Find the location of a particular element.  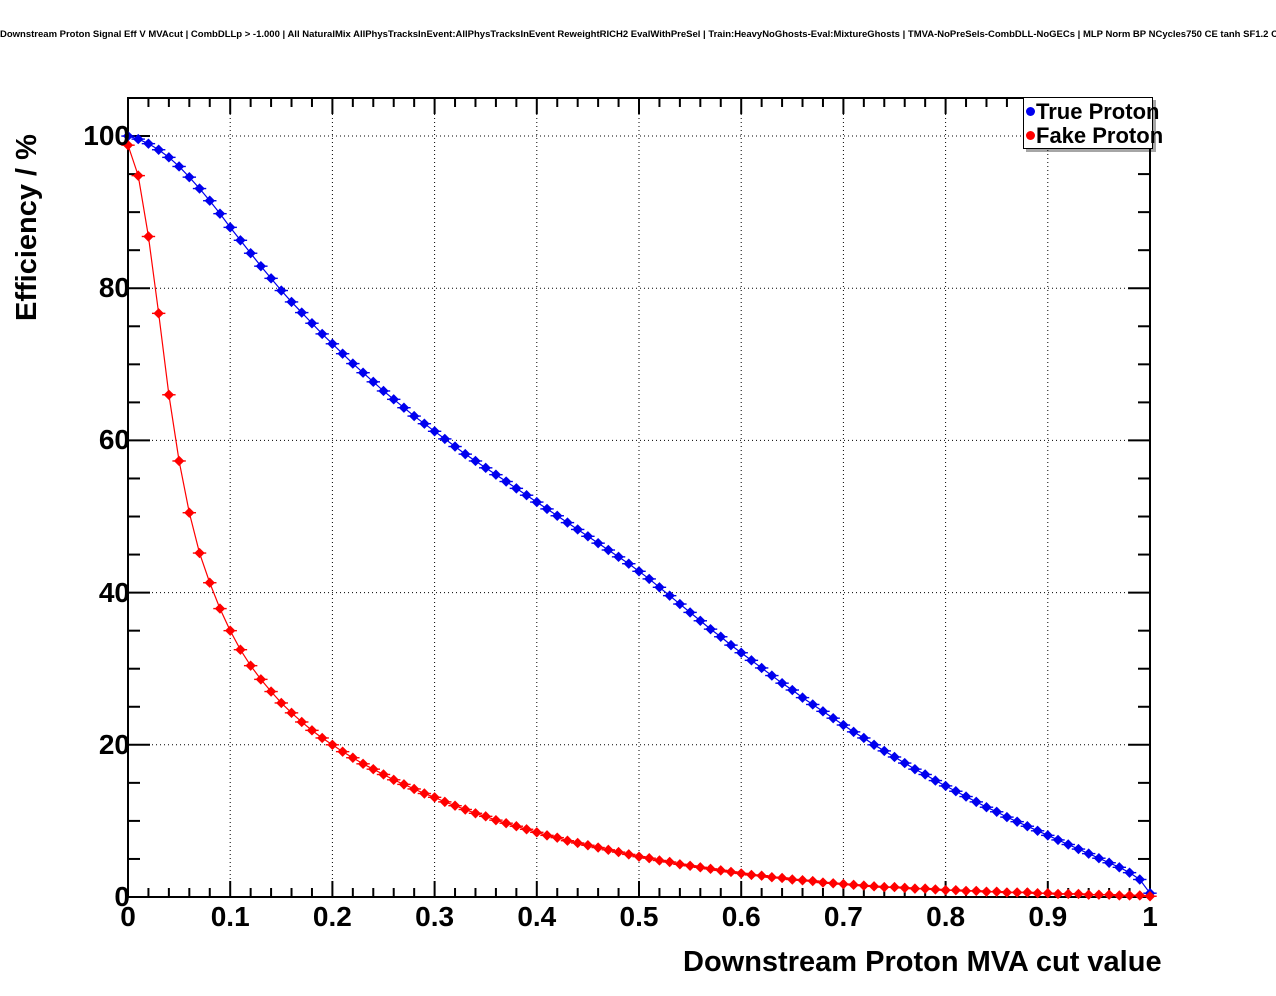

x-tick-label: 0.1 is located at coordinates (230, 916).